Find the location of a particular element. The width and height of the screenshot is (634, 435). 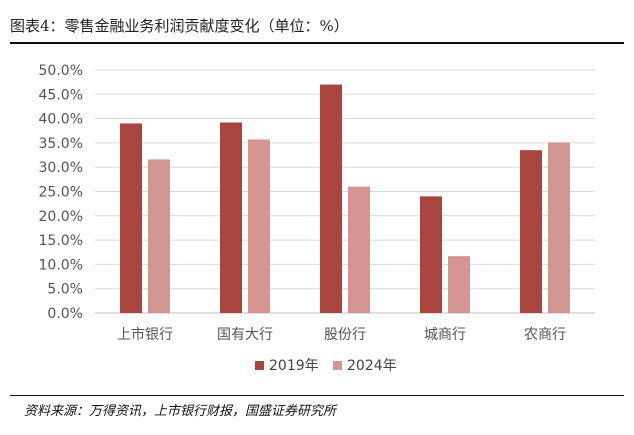

x-tick-label: 上市银行 is located at coordinates (145, 334).